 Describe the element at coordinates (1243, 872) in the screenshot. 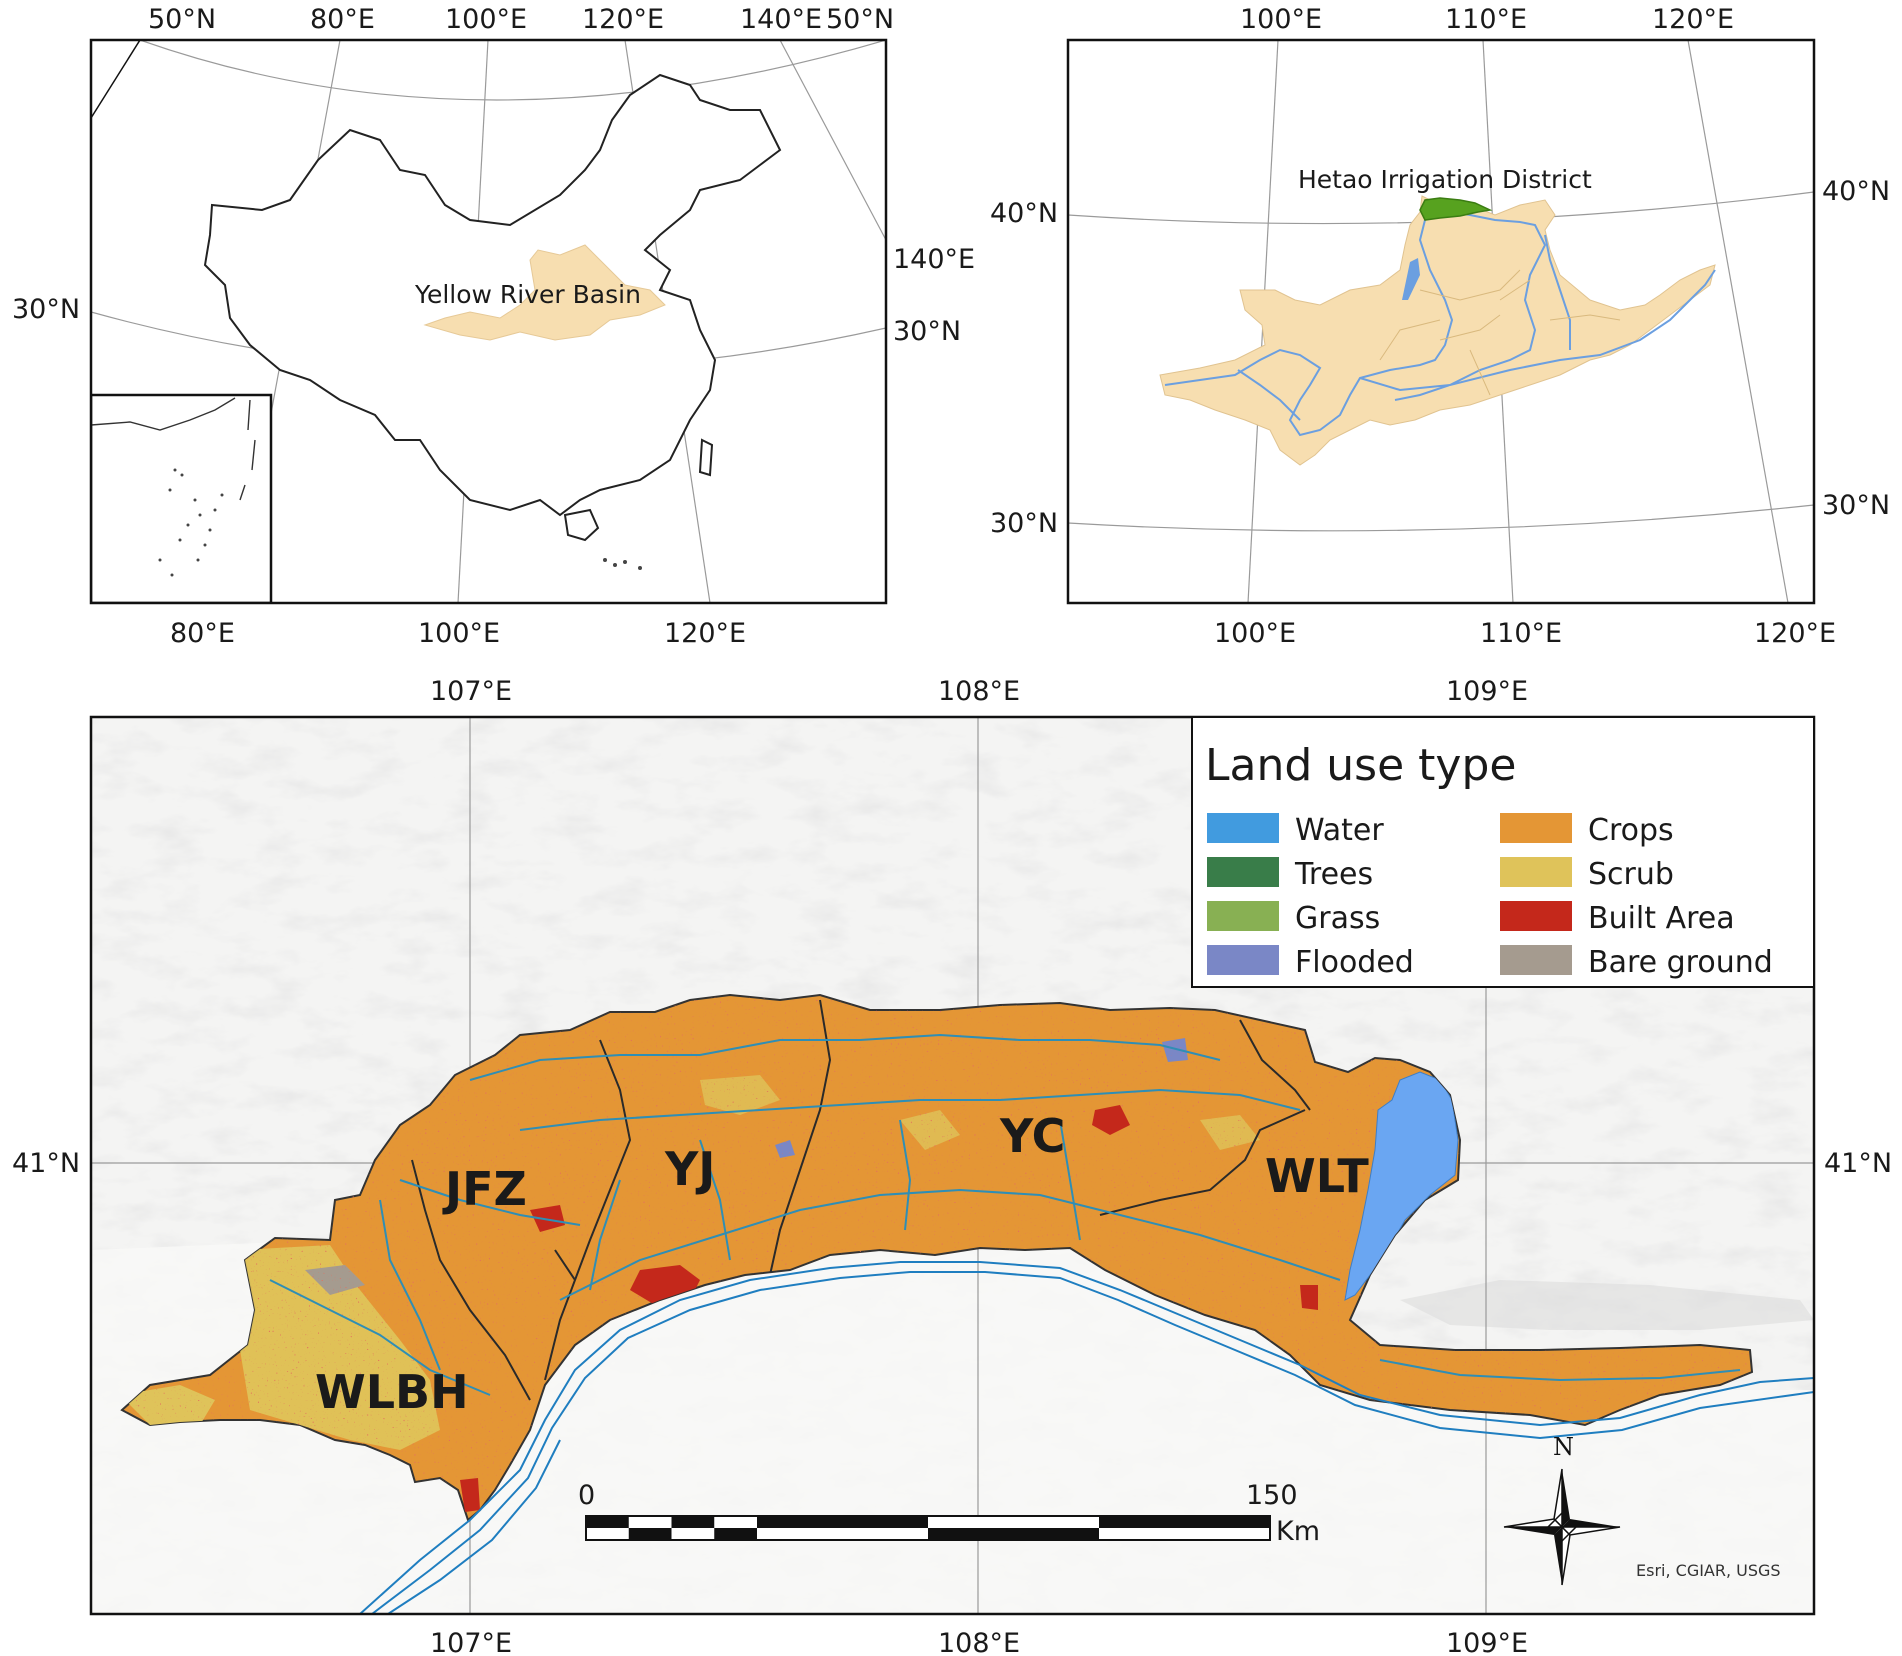

I see `legend-swatch-trees` at that location.